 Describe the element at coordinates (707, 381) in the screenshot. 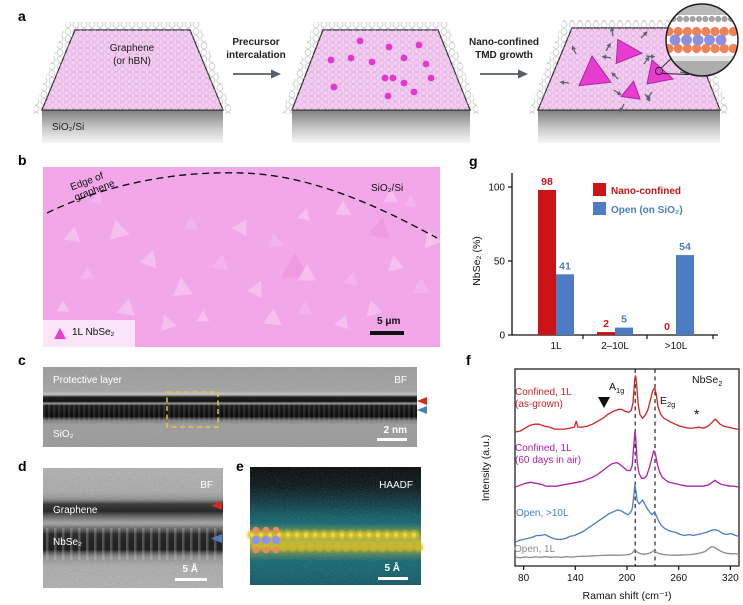

I see `compound-label: NbSe2` at that location.